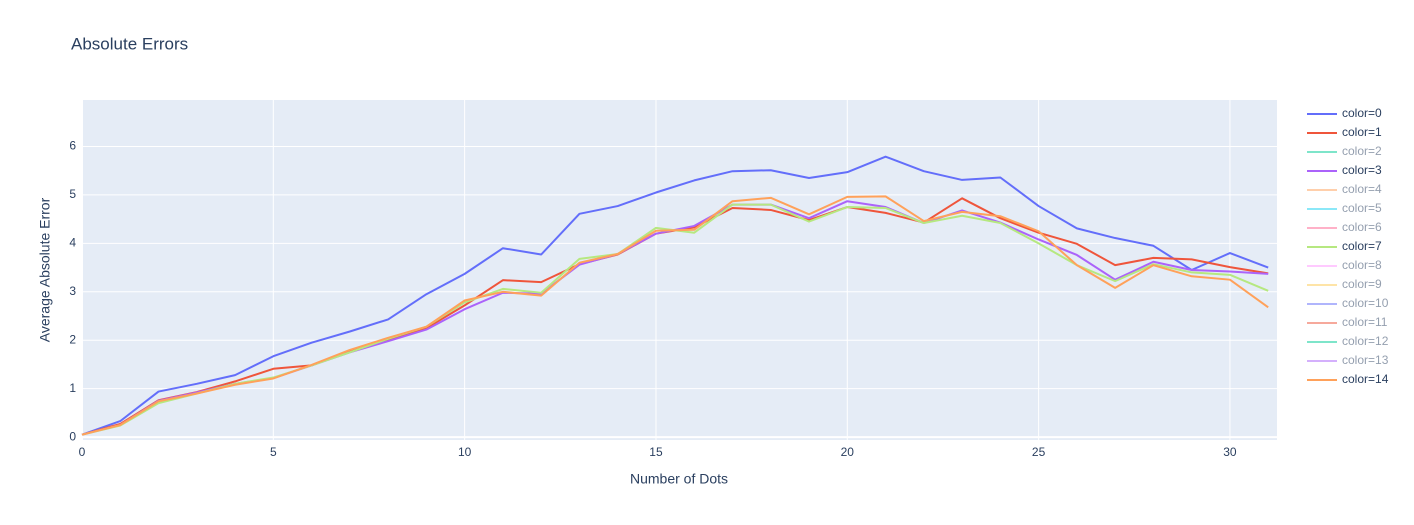  Describe the element at coordinates (1362, 189) in the screenshot. I see `legend-label: color=4` at that location.